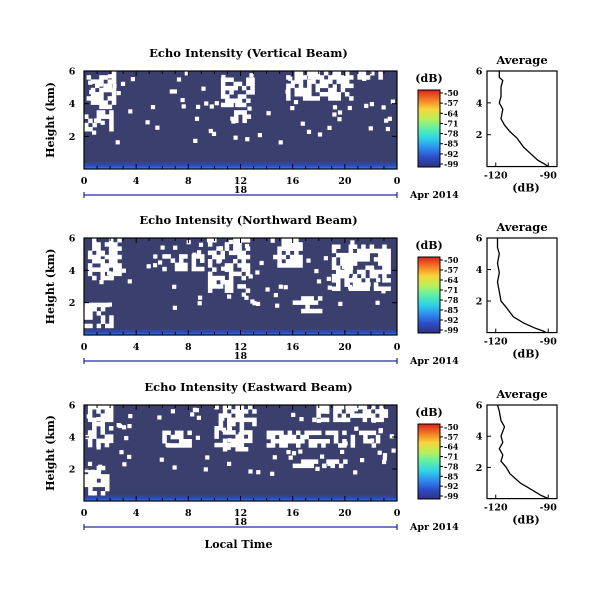 The height and width of the screenshot is (598, 611). I want to click on y-tick-label: 2, so click(72, 303).